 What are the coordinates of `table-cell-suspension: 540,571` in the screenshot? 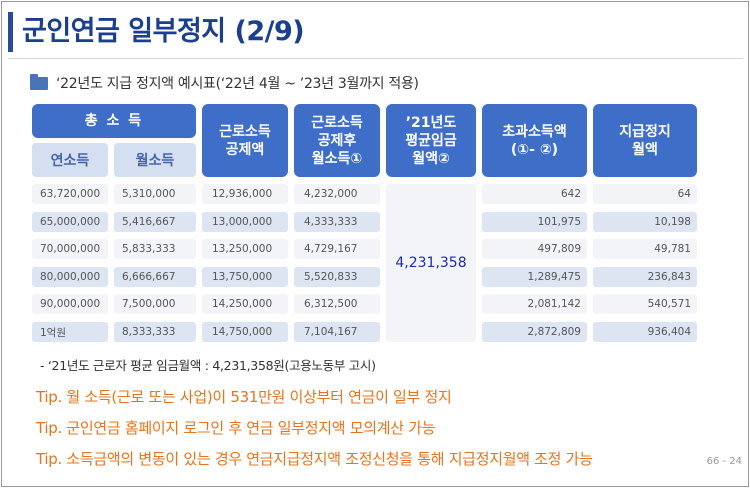 It's located at (645, 304).